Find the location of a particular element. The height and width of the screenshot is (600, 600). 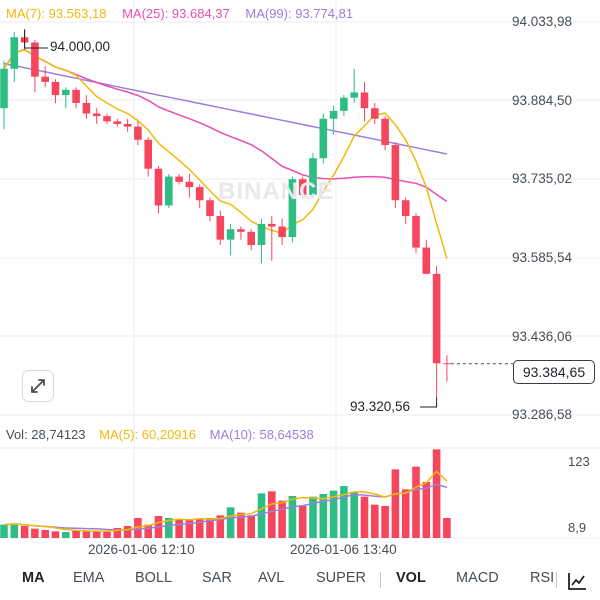

ma7-legend: MA(7): 93.563,18 is located at coordinates (56, 13).